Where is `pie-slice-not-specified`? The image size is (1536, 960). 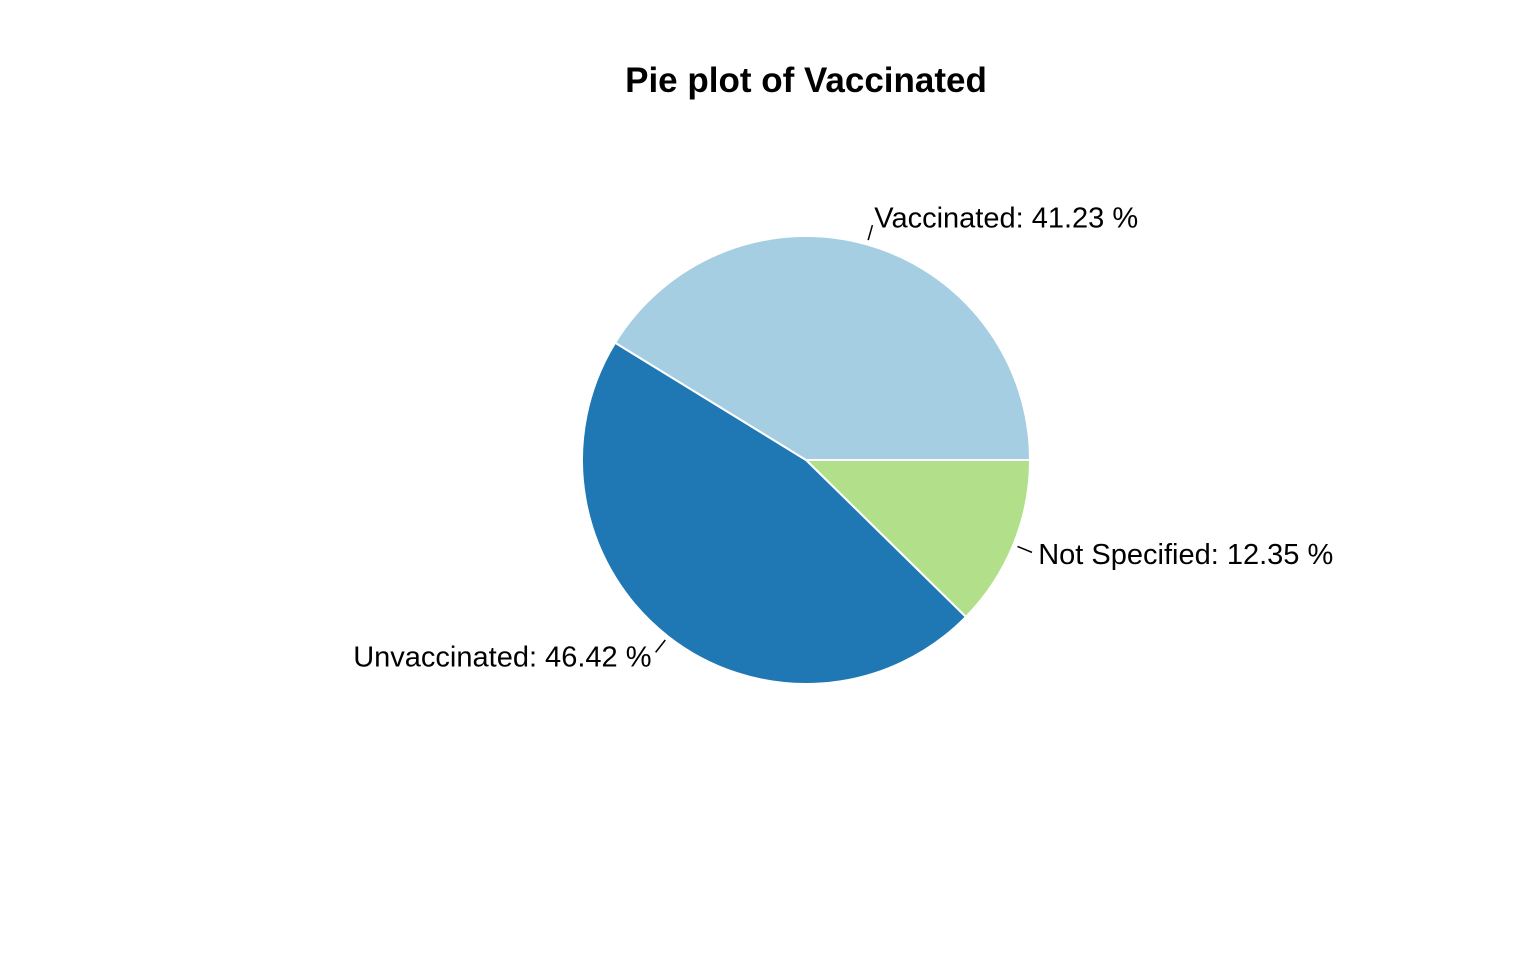
pie-slice-not-specified is located at coordinates (917, 539).